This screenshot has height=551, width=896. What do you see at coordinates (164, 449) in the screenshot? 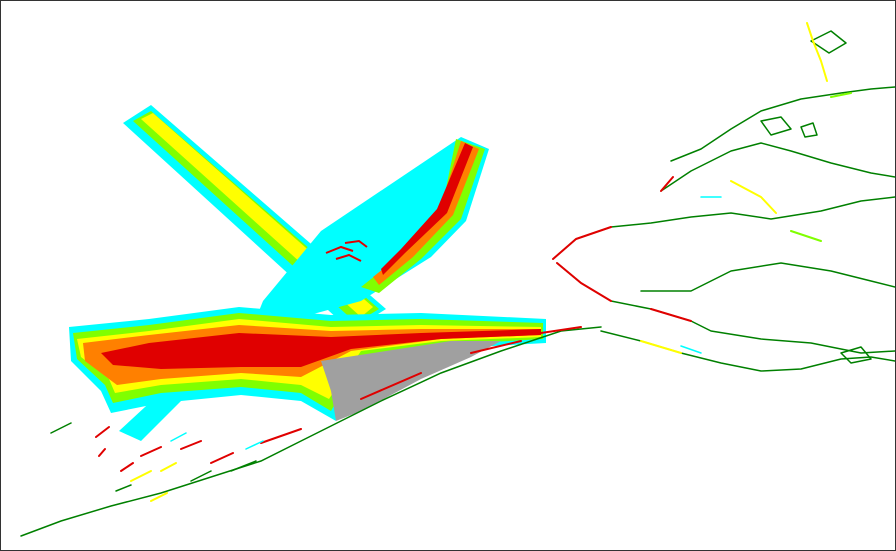
I see `sandbank-fragments` at bounding box center [164, 449].